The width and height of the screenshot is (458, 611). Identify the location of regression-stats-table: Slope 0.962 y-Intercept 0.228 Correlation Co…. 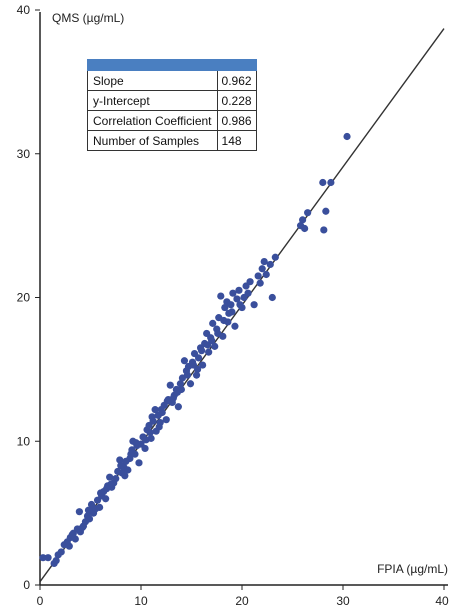
(172, 105).